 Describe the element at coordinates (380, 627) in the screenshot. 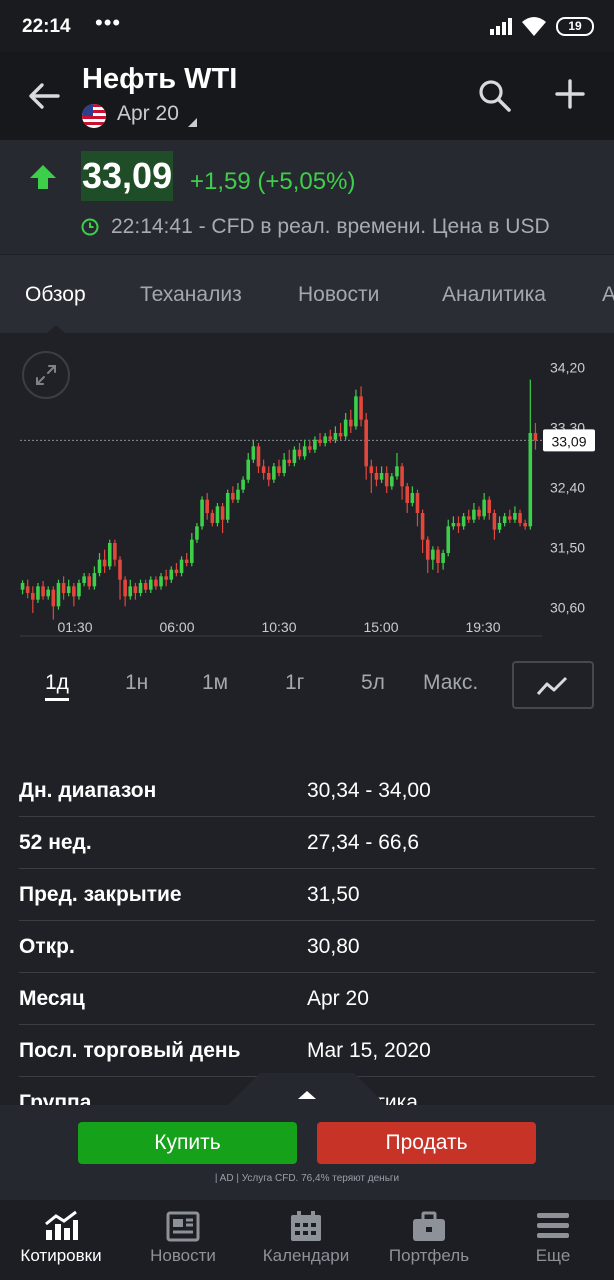

I see `x-tick-label: 15:00` at that location.